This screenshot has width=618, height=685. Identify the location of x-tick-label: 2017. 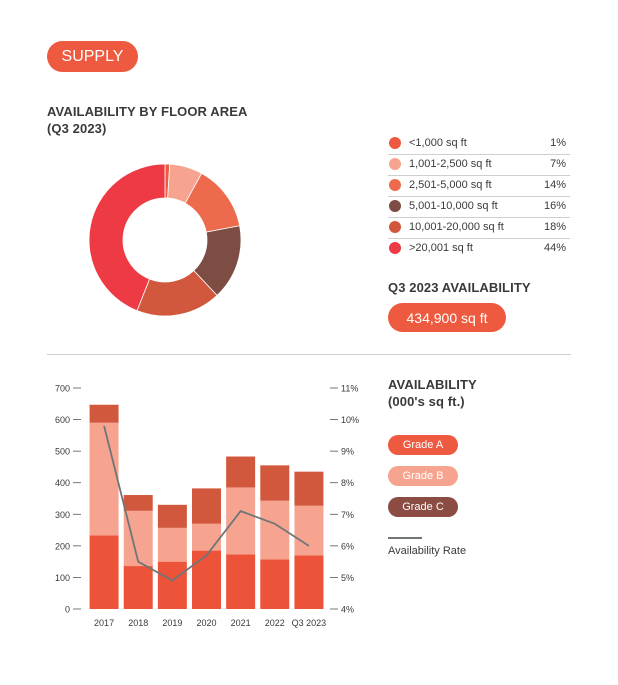
(104, 623).